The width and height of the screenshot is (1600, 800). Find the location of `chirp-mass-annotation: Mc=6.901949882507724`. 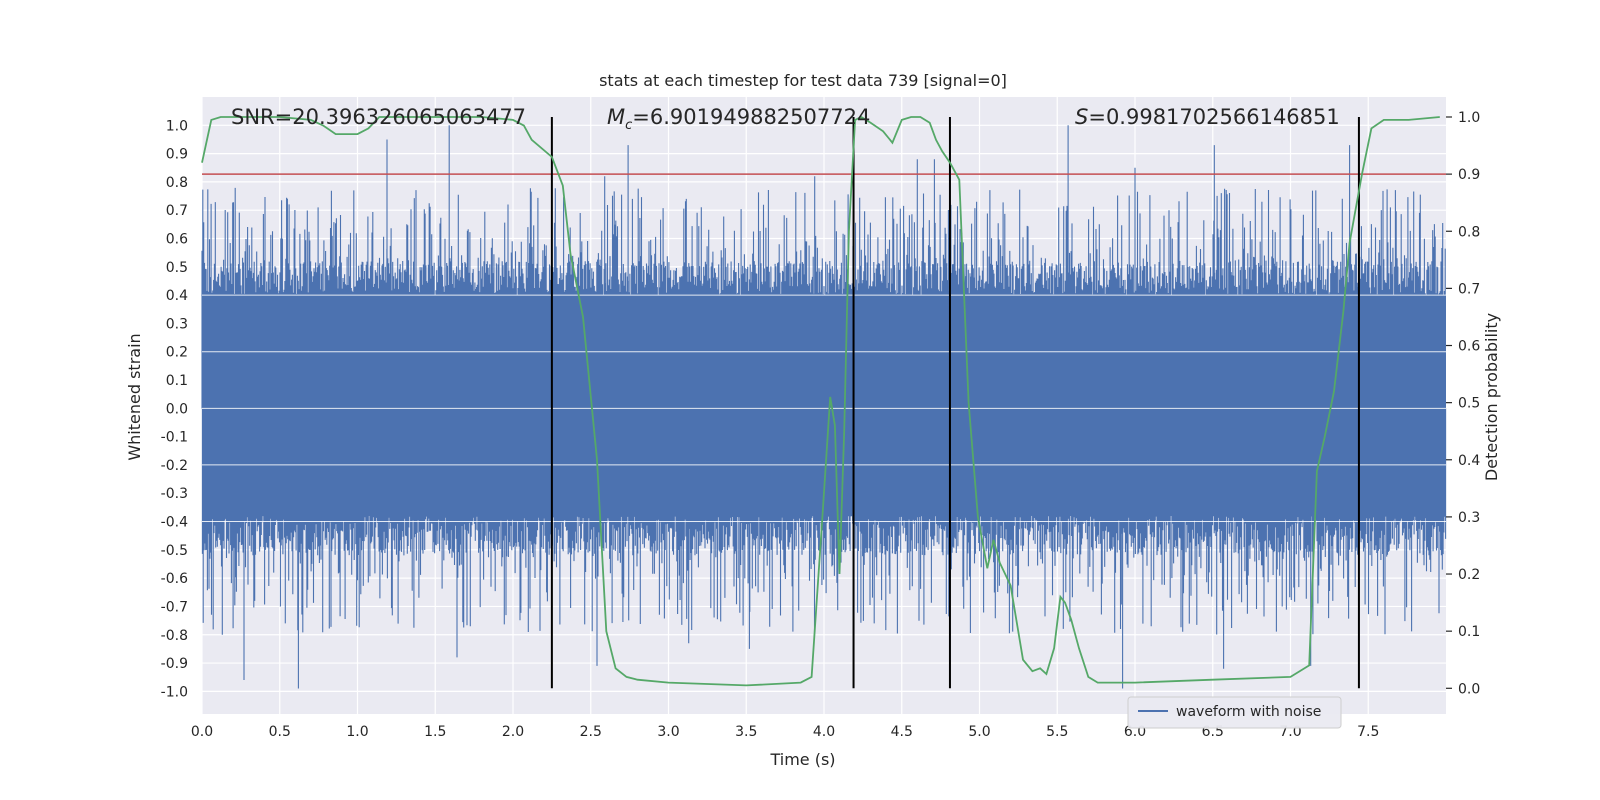

chirp-mass-annotation: Mc=6.901949882507724 is located at coordinates (738, 119).